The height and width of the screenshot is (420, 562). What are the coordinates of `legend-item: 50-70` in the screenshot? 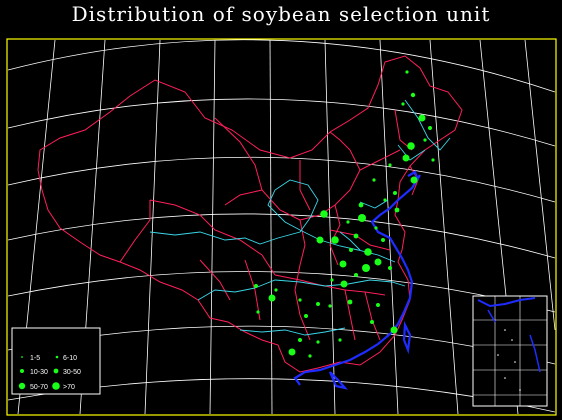 It's located at (33, 386).